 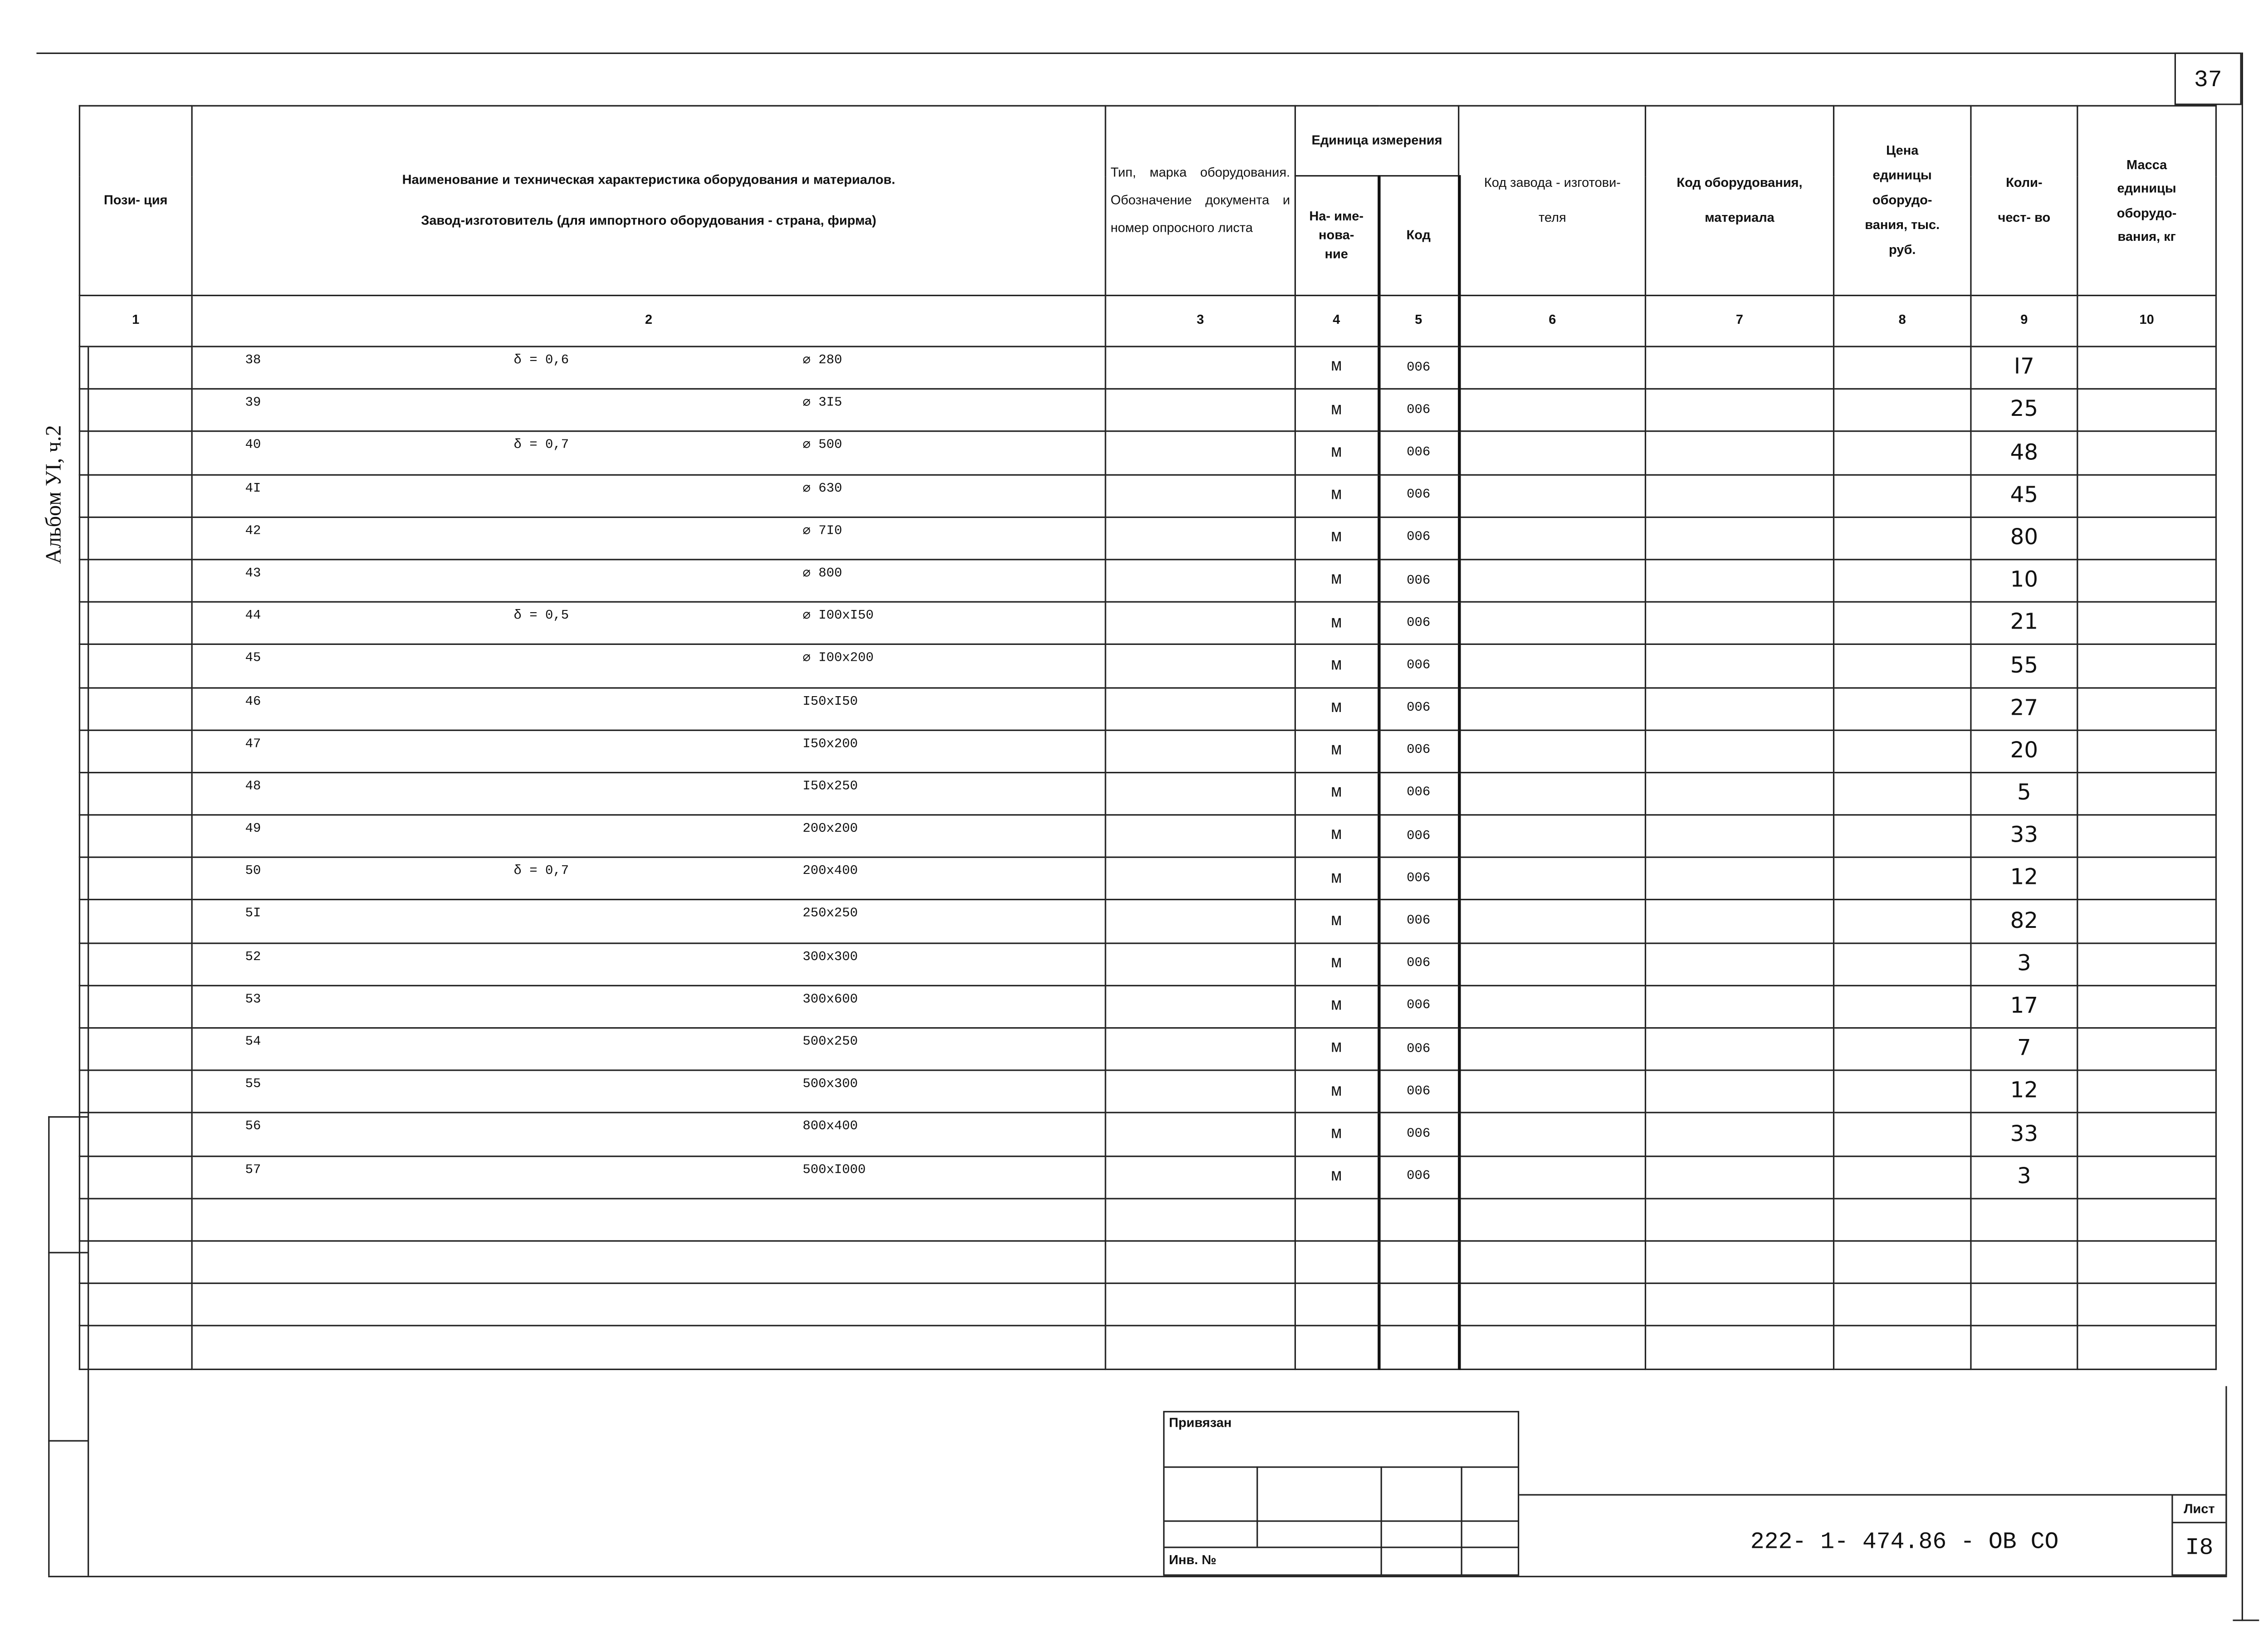 I want to click on table-row: 4I ⌀ 630 м 006 45, so click(x=1148, y=495).